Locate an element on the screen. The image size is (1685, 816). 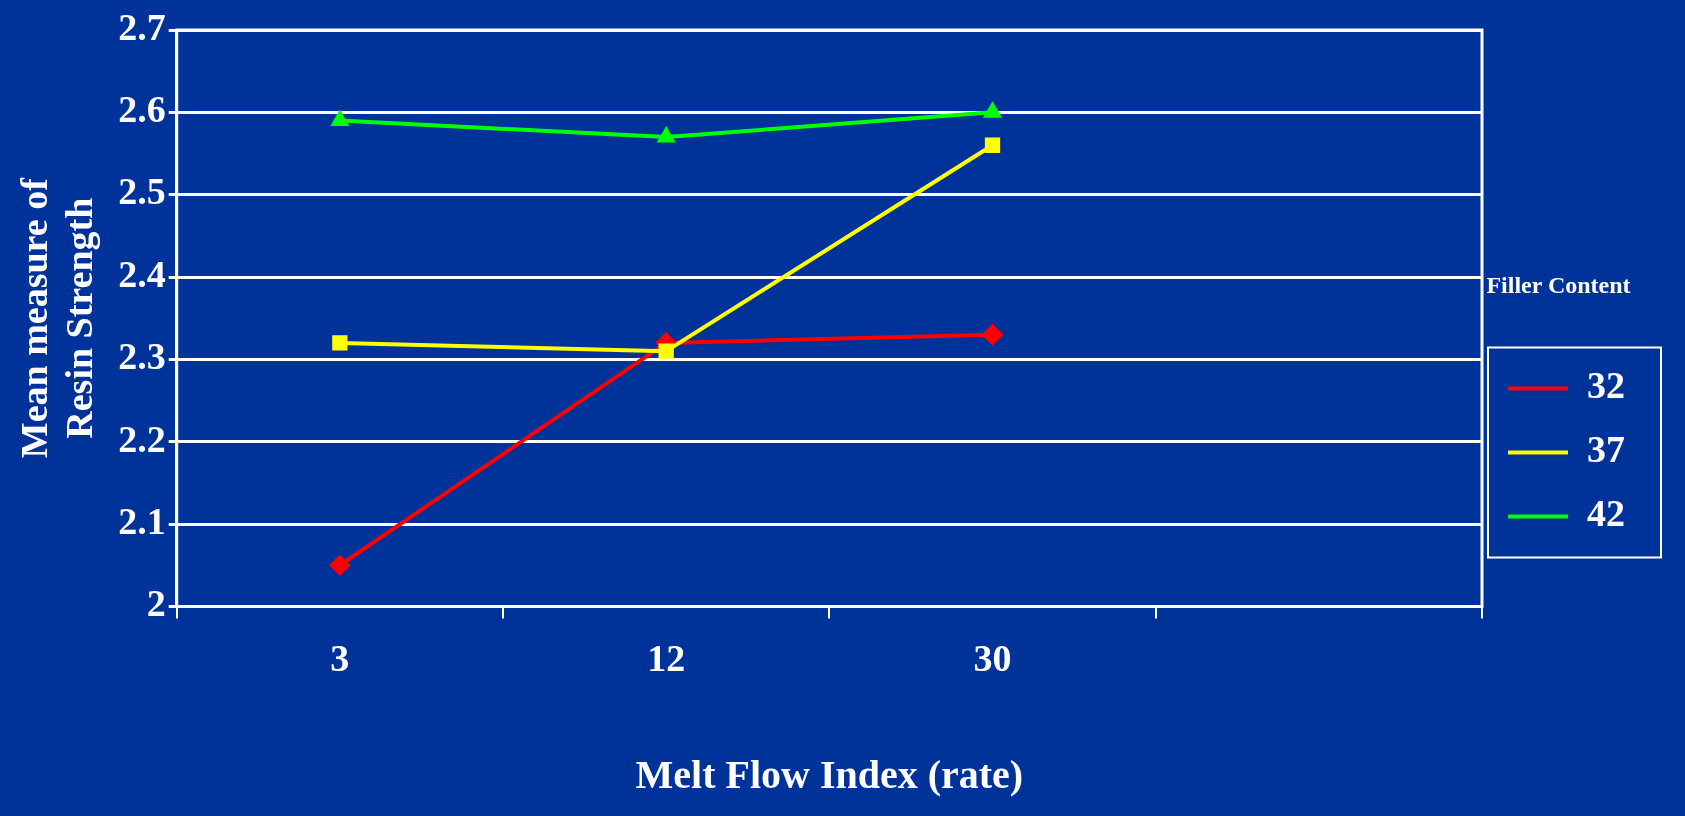
y-tick-label: 2 is located at coordinates (156, 603).